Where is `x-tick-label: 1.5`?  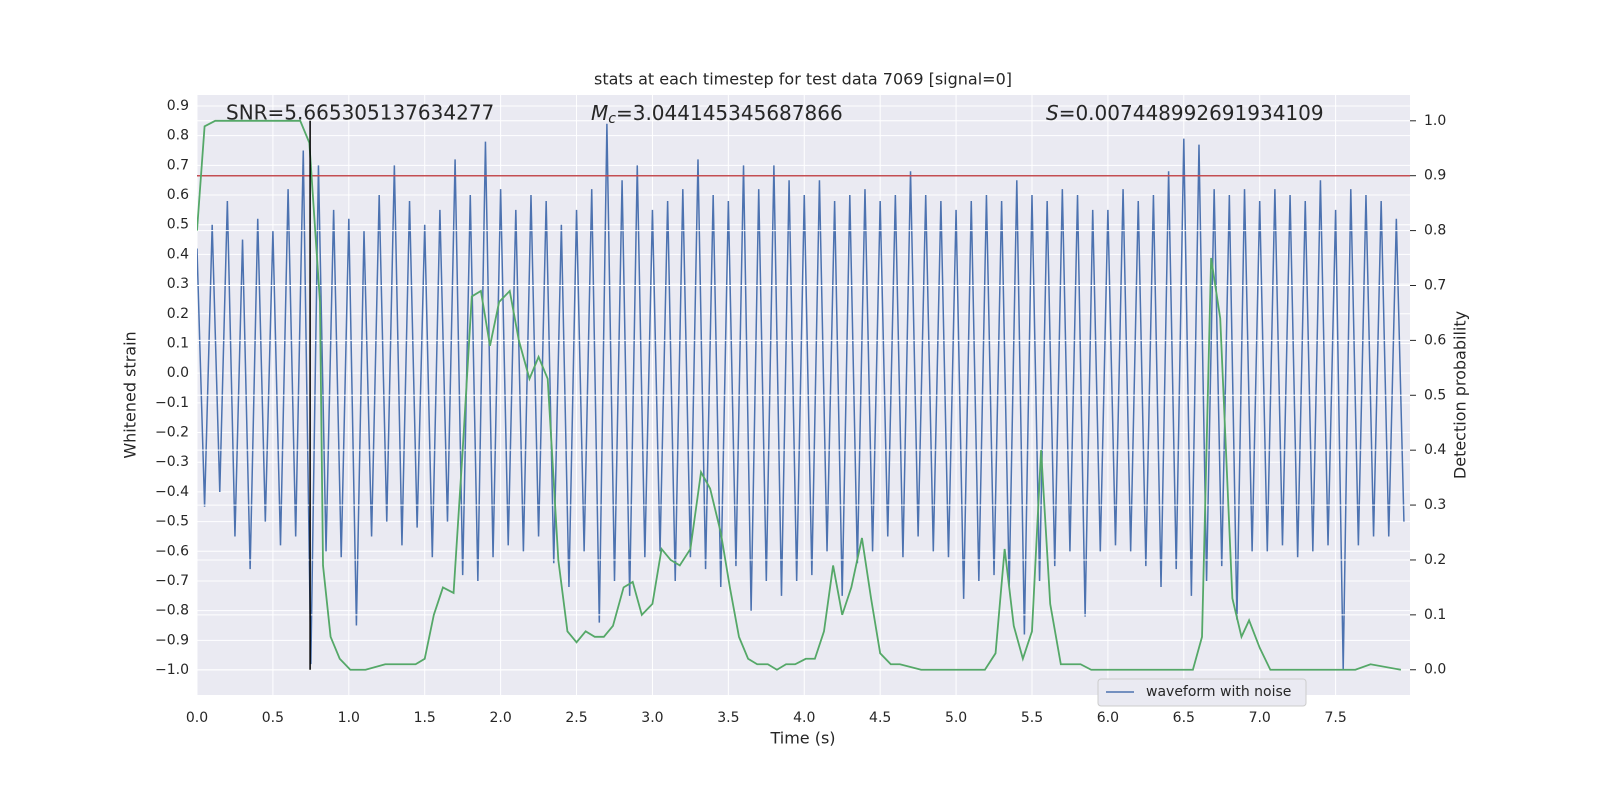 x-tick-label: 1.5 is located at coordinates (425, 718).